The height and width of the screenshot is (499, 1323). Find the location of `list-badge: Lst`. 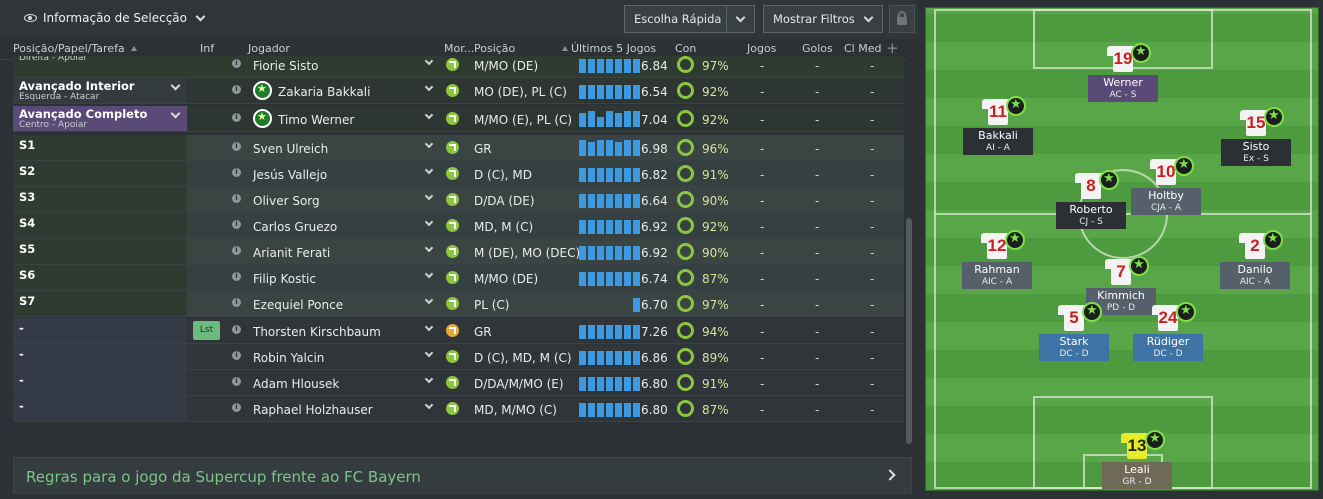

list-badge: Lst is located at coordinates (206, 330).